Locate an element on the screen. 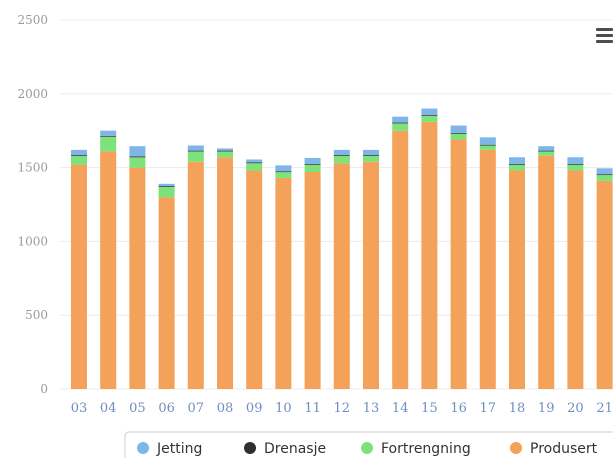  legend-label: Jetting is located at coordinates (179, 449).